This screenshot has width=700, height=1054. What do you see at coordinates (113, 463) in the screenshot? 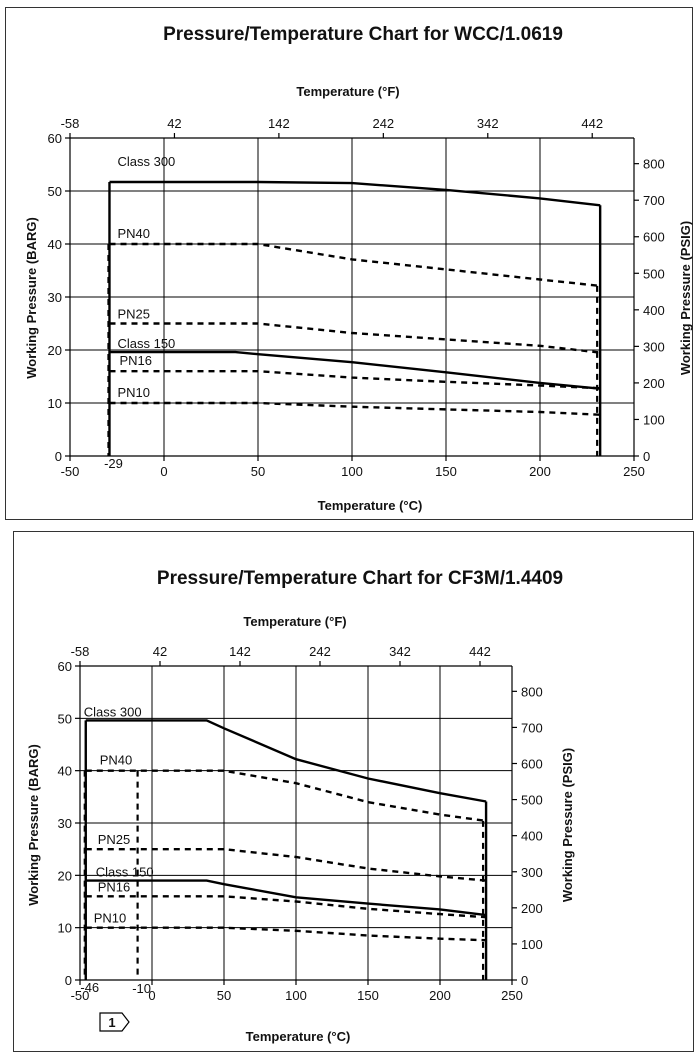
I see `min-temp-label: -29` at bounding box center [113, 463].